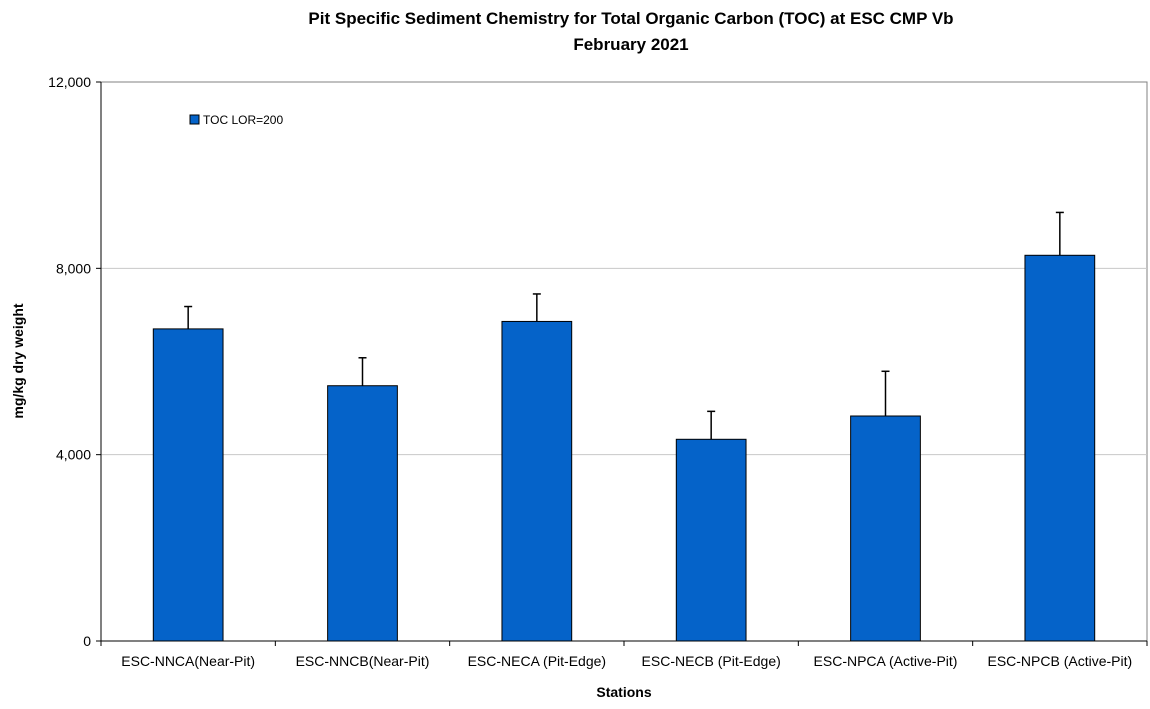 The height and width of the screenshot is (709, 1150). What do you see at coordinates (18, 360) in the screenshot?
I see `y-axis-label: mg/kg dry weight` at bounding box center [18, 360].